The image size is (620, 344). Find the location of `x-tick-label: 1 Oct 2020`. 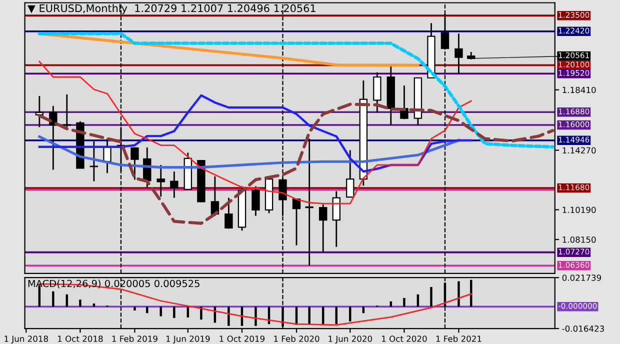

x-tick-label: 1 Oct 2020 is located at coordinates (404, 339).